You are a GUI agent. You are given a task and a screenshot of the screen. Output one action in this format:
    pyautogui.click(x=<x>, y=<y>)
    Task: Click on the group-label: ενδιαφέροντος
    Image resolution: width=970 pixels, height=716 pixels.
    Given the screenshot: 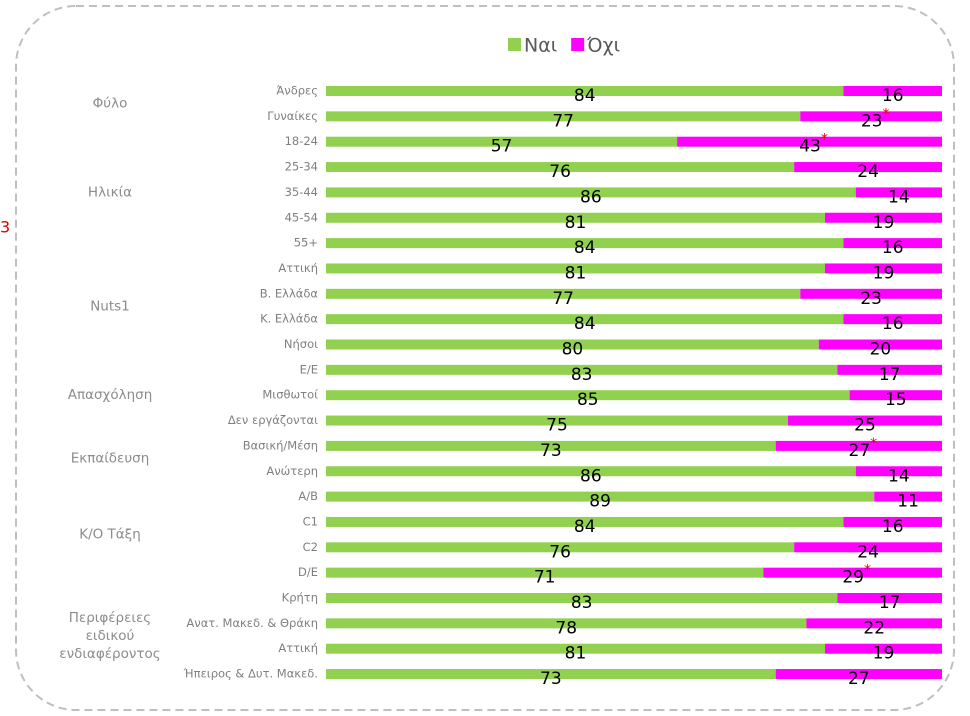 What is the action you would take?
    pyautogui.click(x=109, y=654)
    